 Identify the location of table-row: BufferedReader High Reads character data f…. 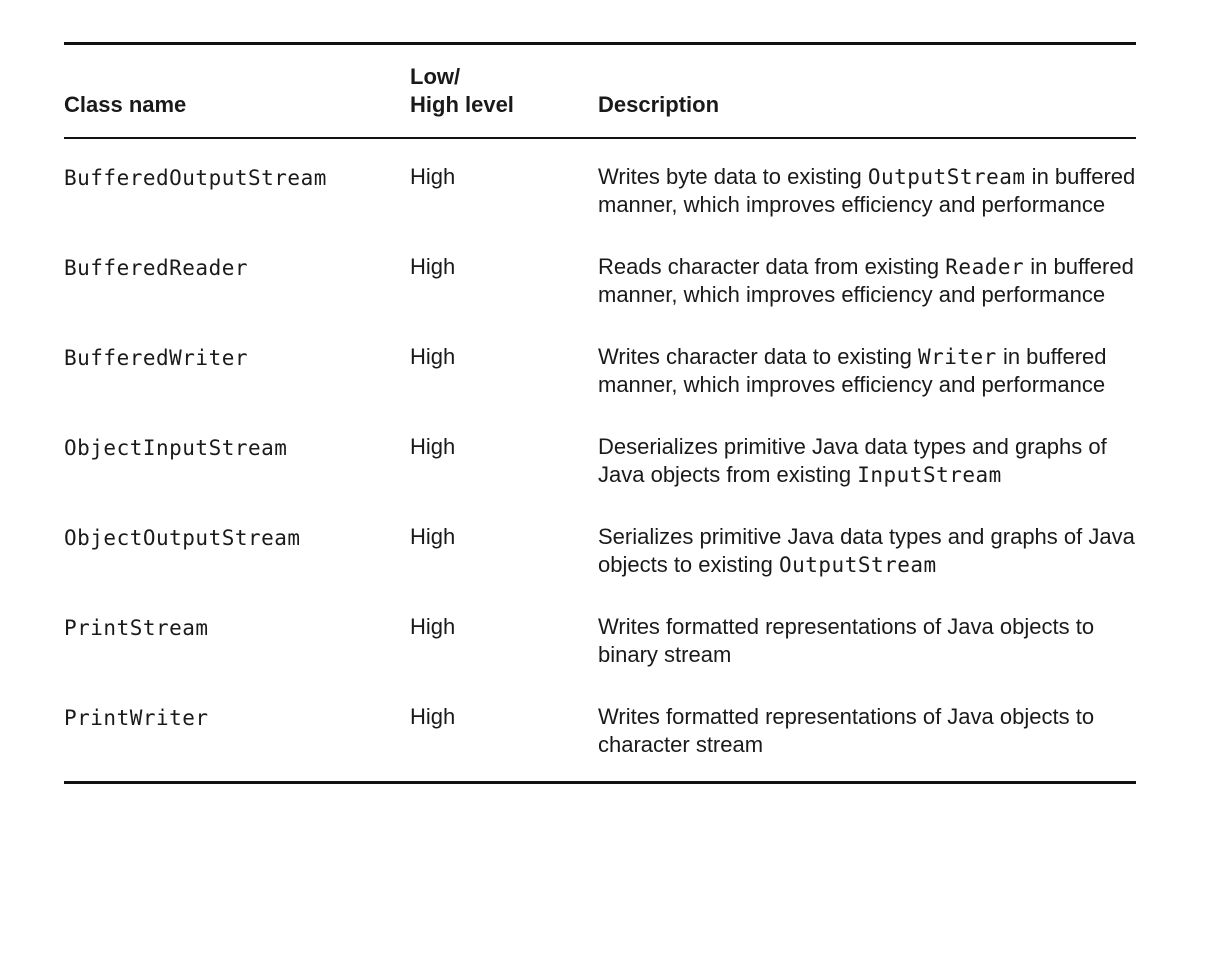
(600, 281).